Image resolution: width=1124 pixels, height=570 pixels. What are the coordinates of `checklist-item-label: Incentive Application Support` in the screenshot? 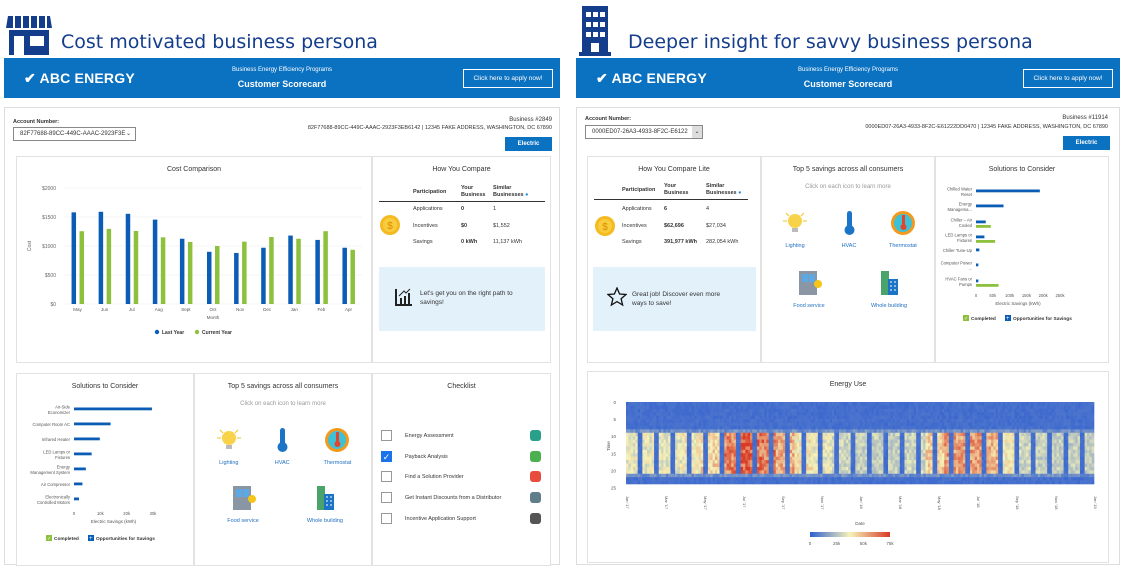 It's located at (440, 518).